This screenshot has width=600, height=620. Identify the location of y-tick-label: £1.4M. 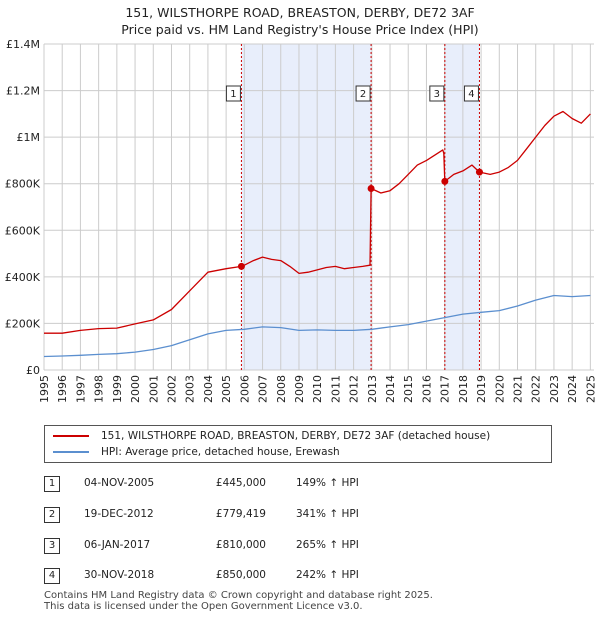
(23, 44).